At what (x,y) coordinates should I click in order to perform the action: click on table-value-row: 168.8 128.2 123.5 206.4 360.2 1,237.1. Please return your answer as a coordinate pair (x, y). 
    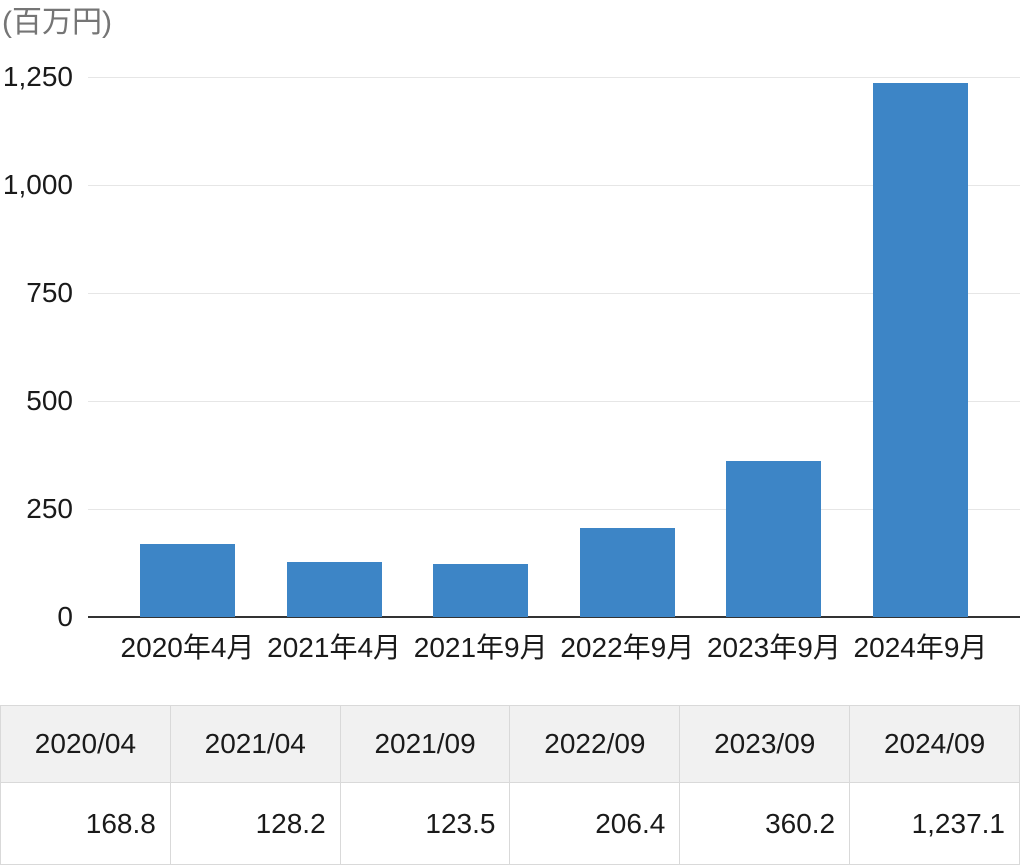
    Looking at the image, I should click on (510, 823).